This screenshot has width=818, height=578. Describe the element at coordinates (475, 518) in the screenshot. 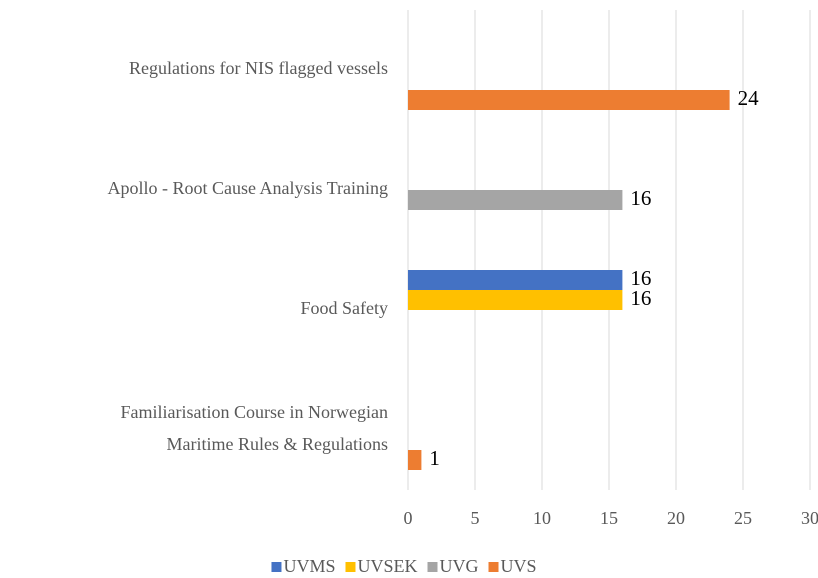

I see `x-tick-label: 5` at that location.